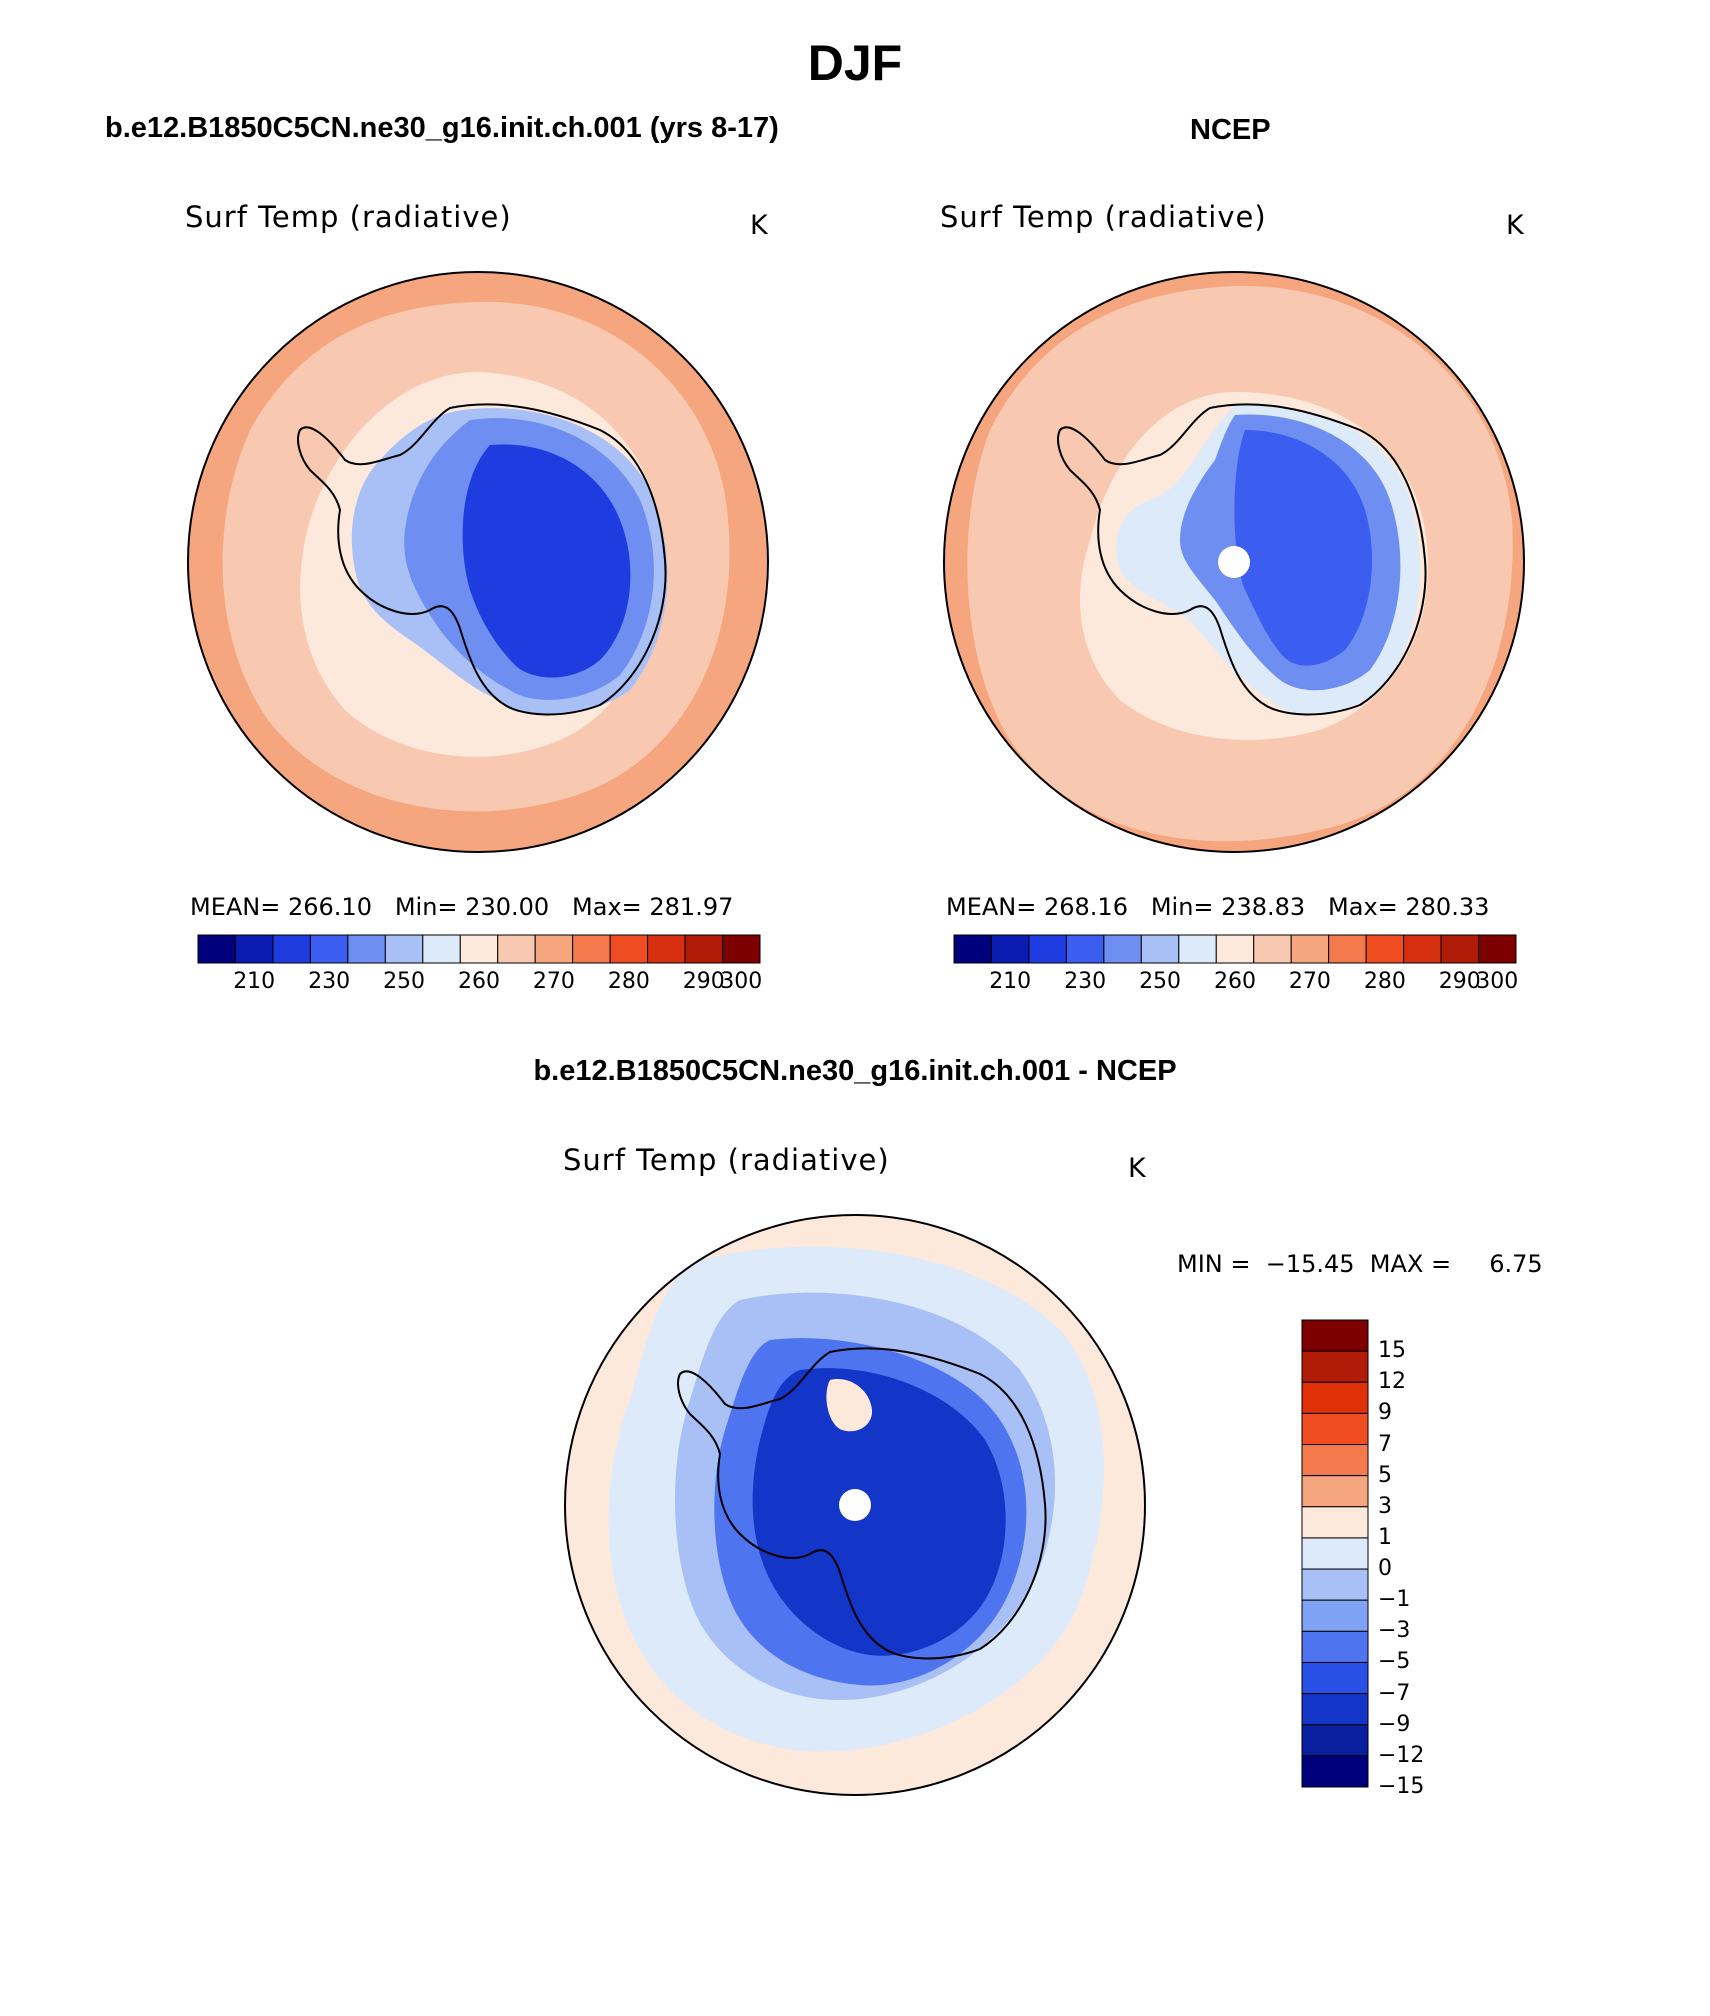 This screenshot has height=2016, width=1710. Describe the element at coordinates (1103, 217) in the screenshot. I see `obs-field-label: Surf Temp (radiative)` at that location.